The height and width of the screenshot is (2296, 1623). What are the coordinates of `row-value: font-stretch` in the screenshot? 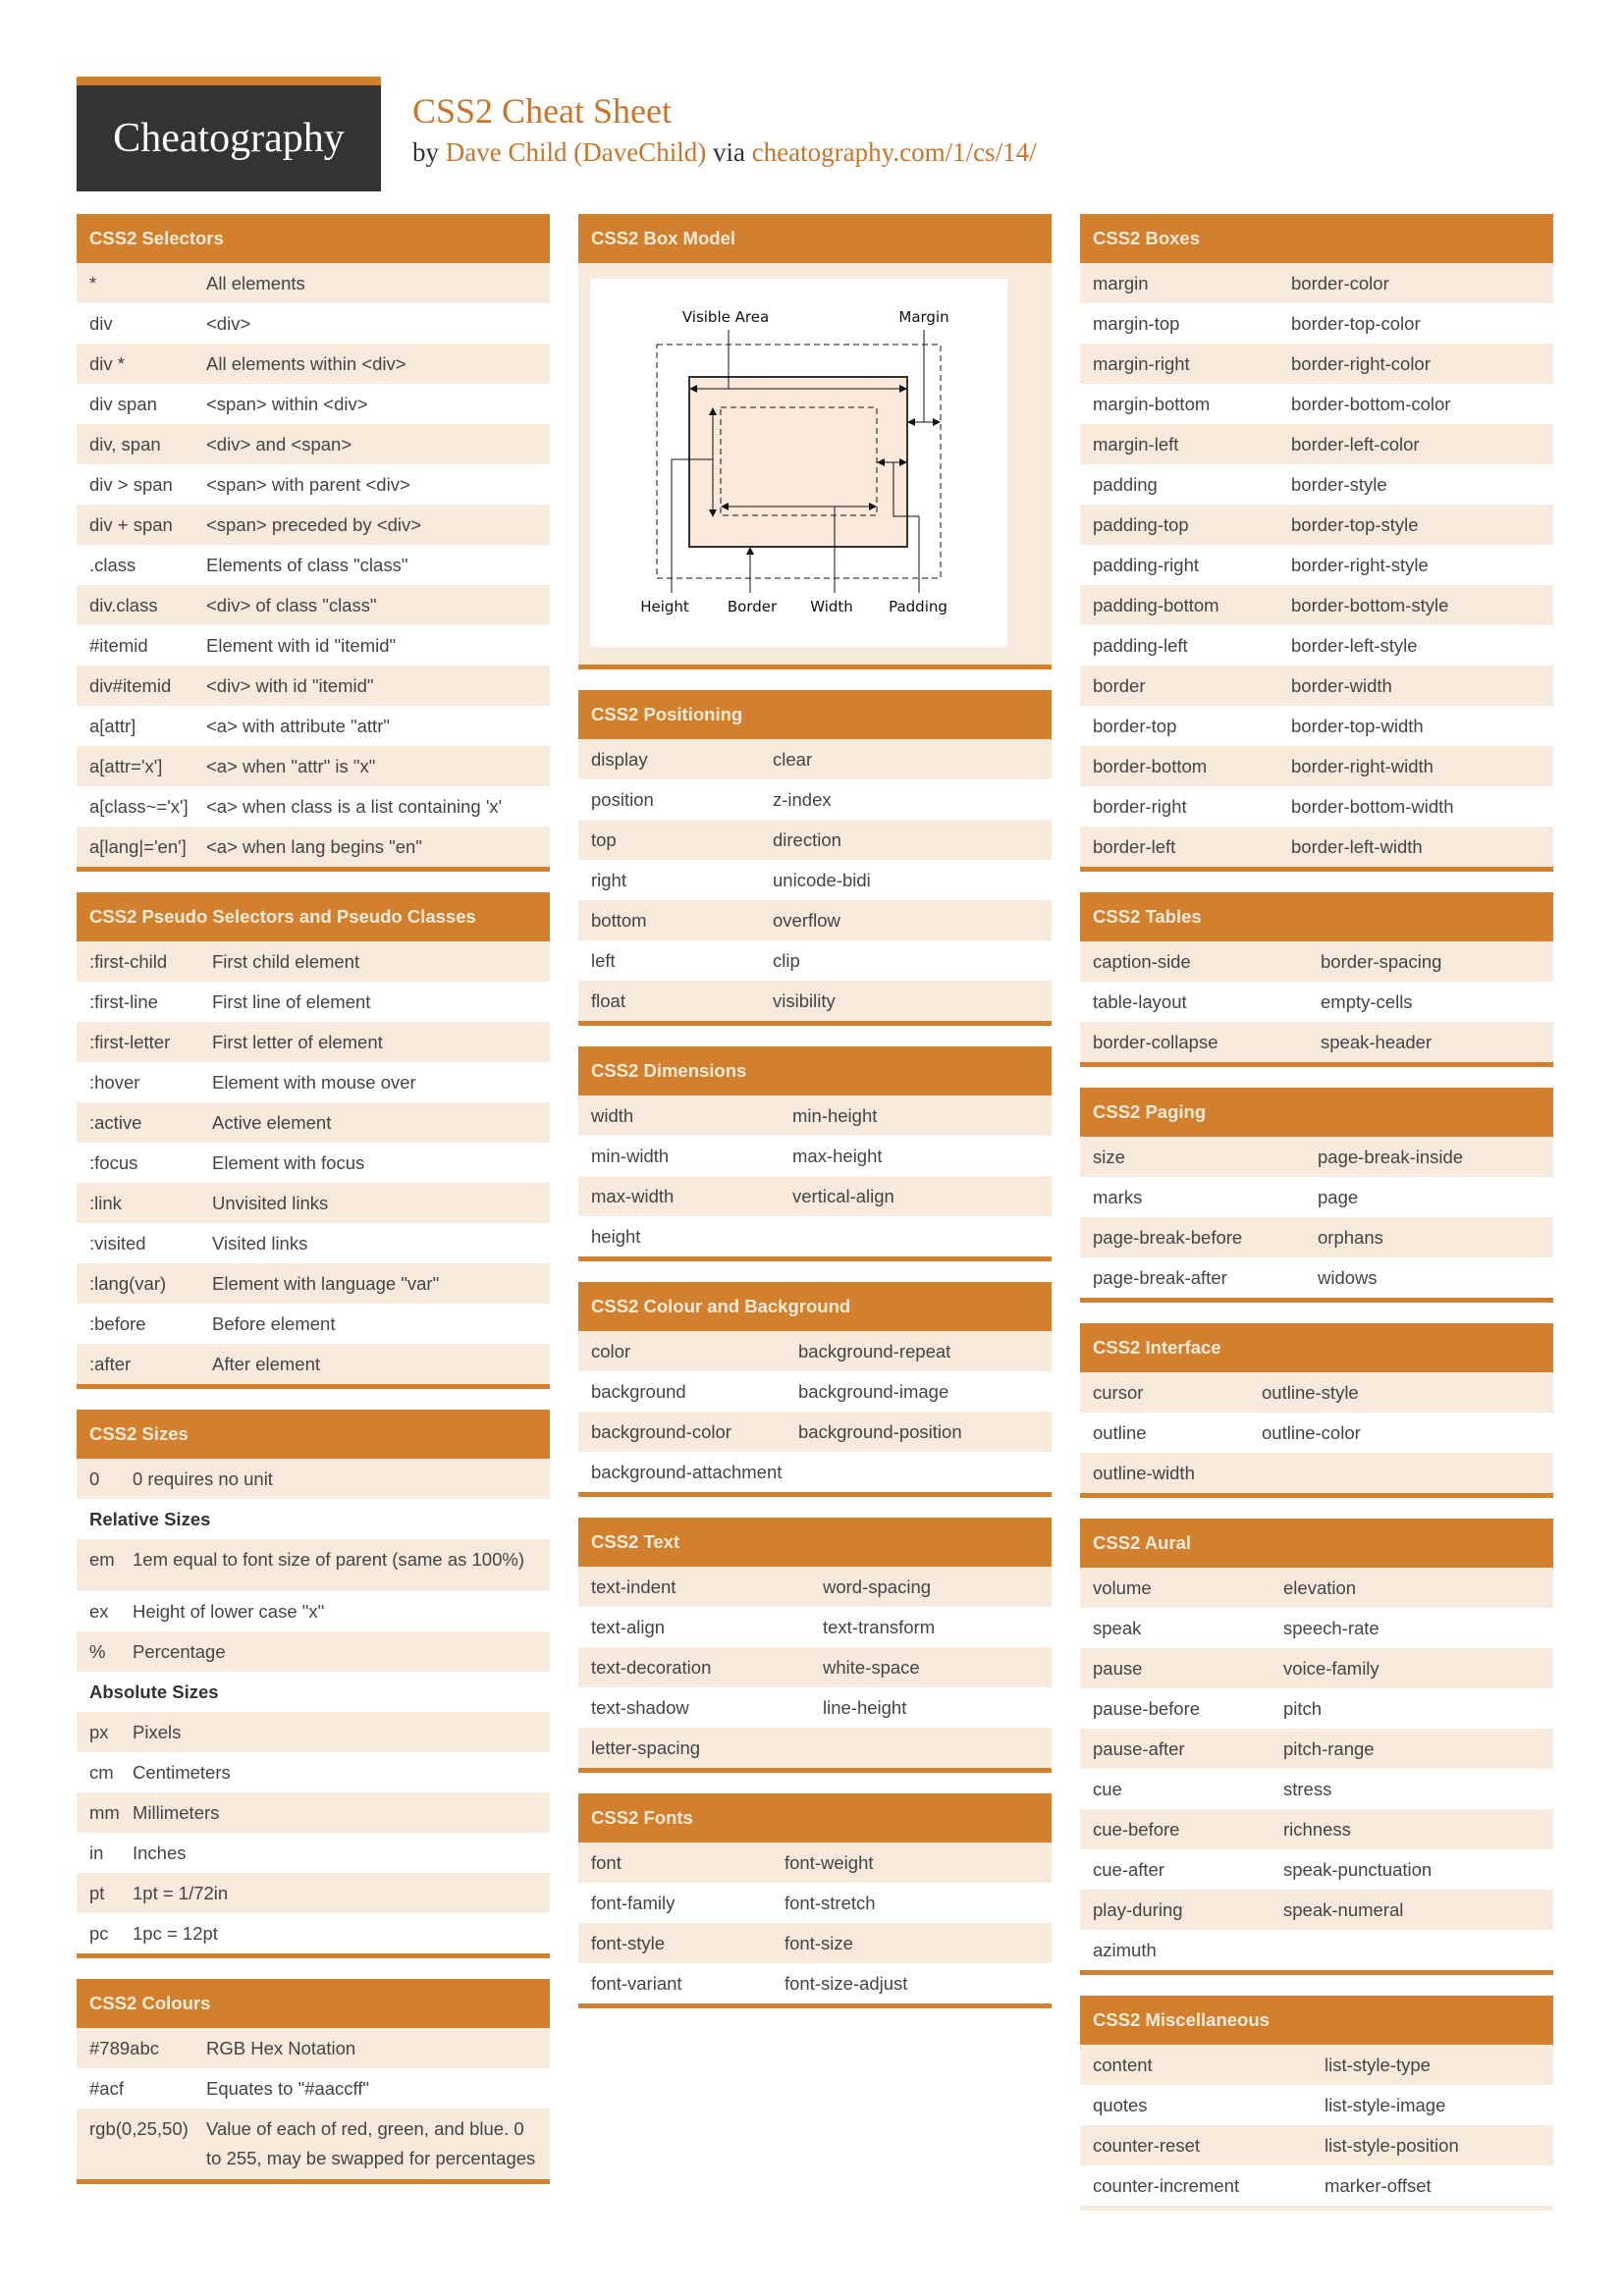 It's located at (830, 1903).